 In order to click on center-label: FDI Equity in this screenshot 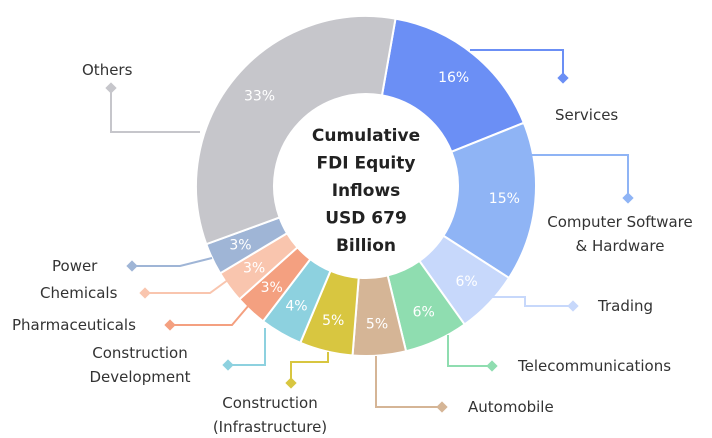, I will do `click(366, 164)`.